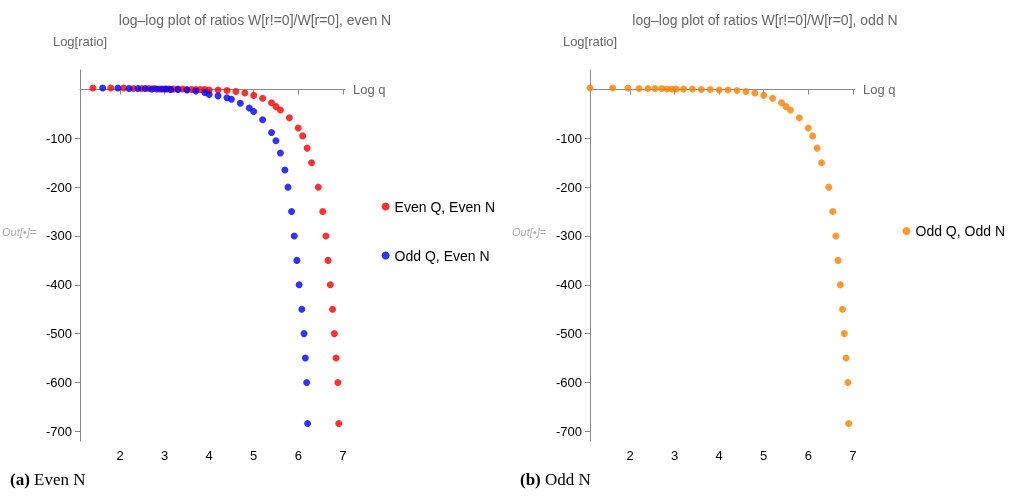 This screenshot has width=1021, height=502. Describe the element at coordinates (442, 255) in the screenshot. I see `legend-label: Odd Q, Even N` at that location.